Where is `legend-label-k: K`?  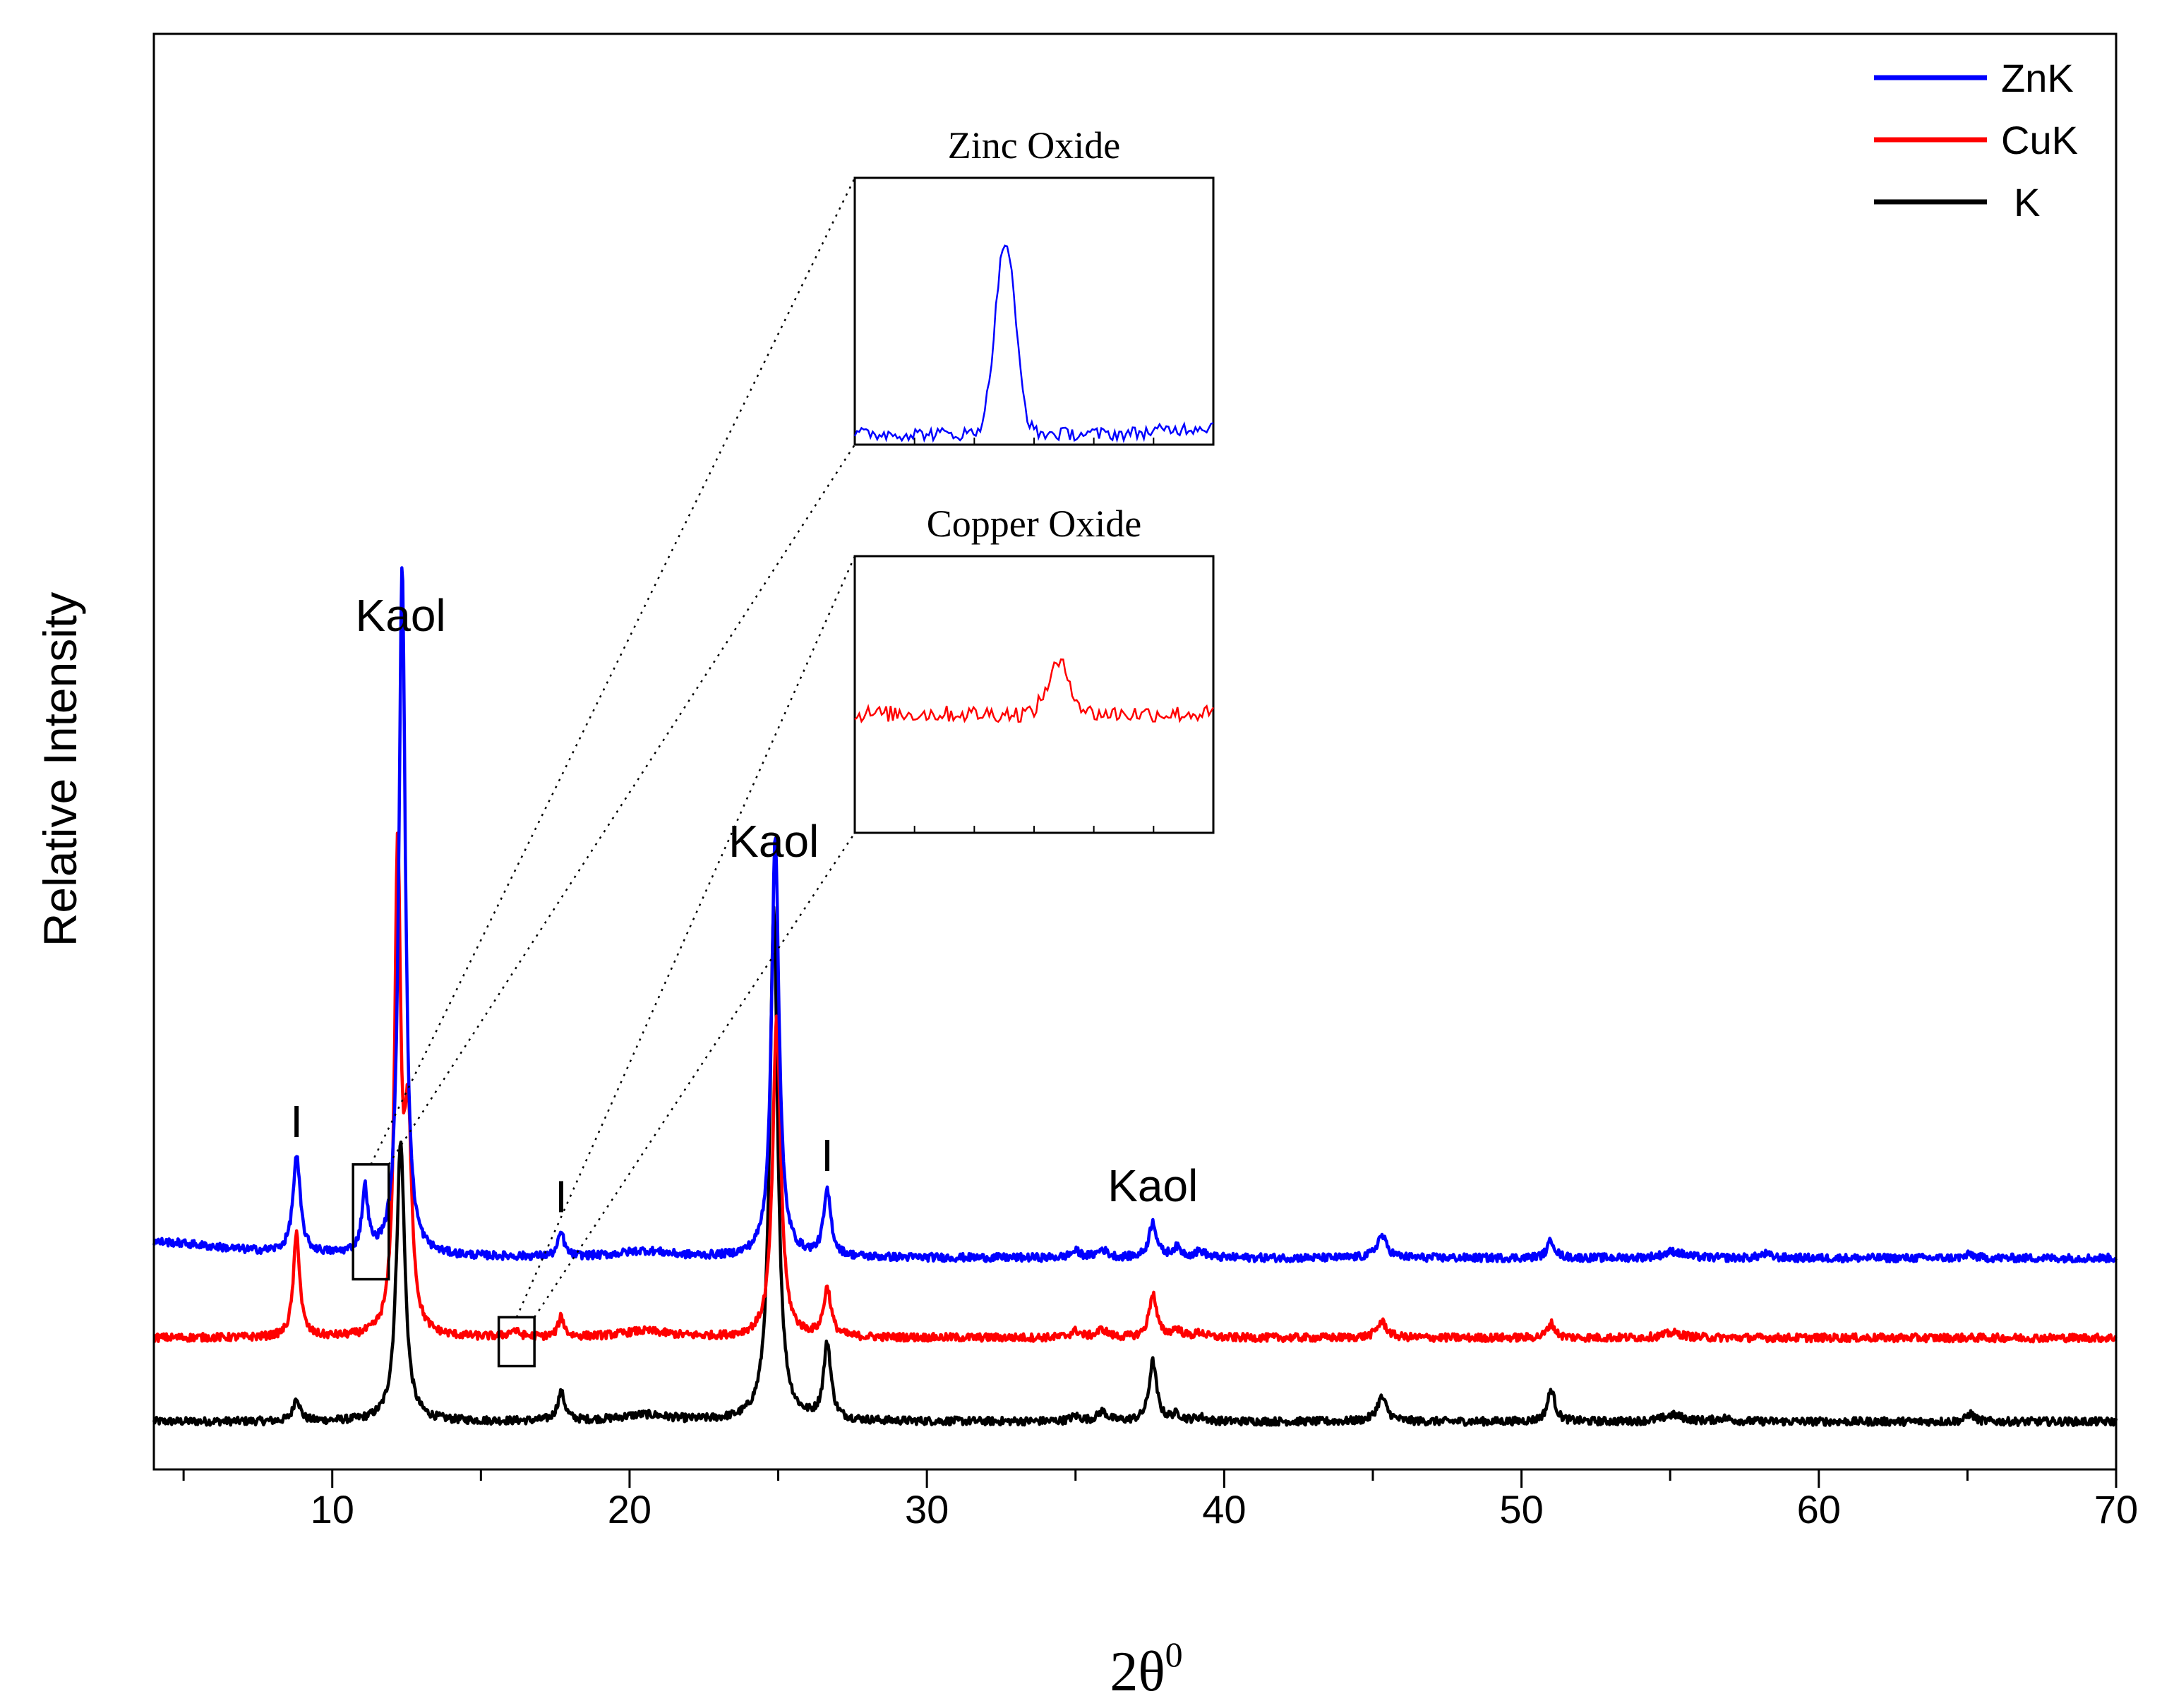
legend-label-k: K is located at coordinates (2027, 202).